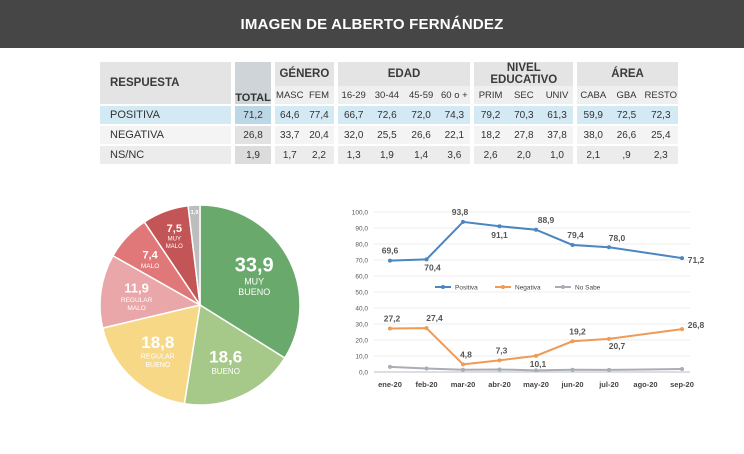 The width and height of the screenshot is (744, 454). What do you see at coordinates (528, 288) in the screenshot?
I see `legend-label: Negativa` at bounding box center [528, 288].